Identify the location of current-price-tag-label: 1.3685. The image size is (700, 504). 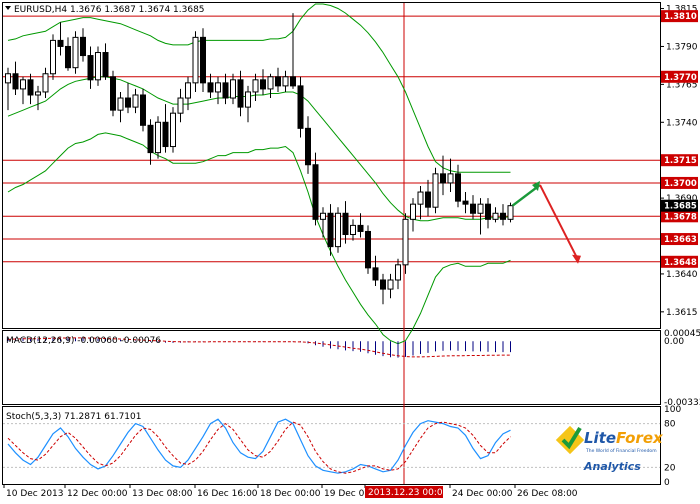
(680, 207).